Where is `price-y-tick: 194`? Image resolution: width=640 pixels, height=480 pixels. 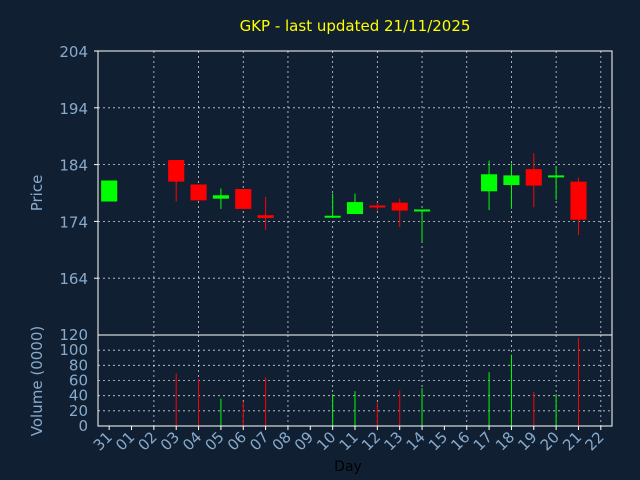 price-y-tick: 194 is located at coordinates (73, 109).